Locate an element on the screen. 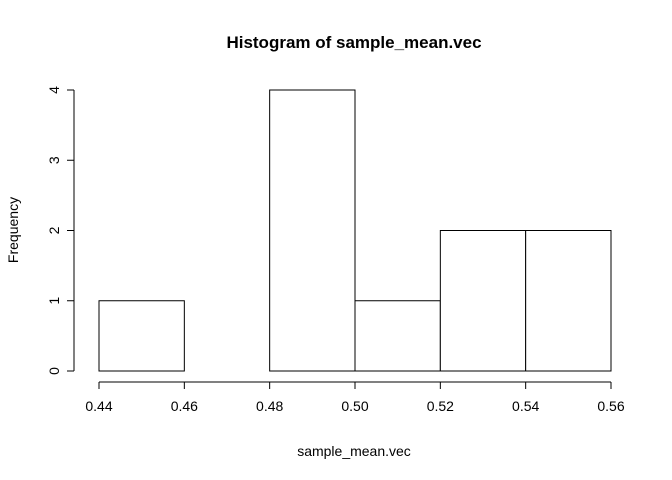  y-tick-label: 0 is located at coordinates (54, 371).